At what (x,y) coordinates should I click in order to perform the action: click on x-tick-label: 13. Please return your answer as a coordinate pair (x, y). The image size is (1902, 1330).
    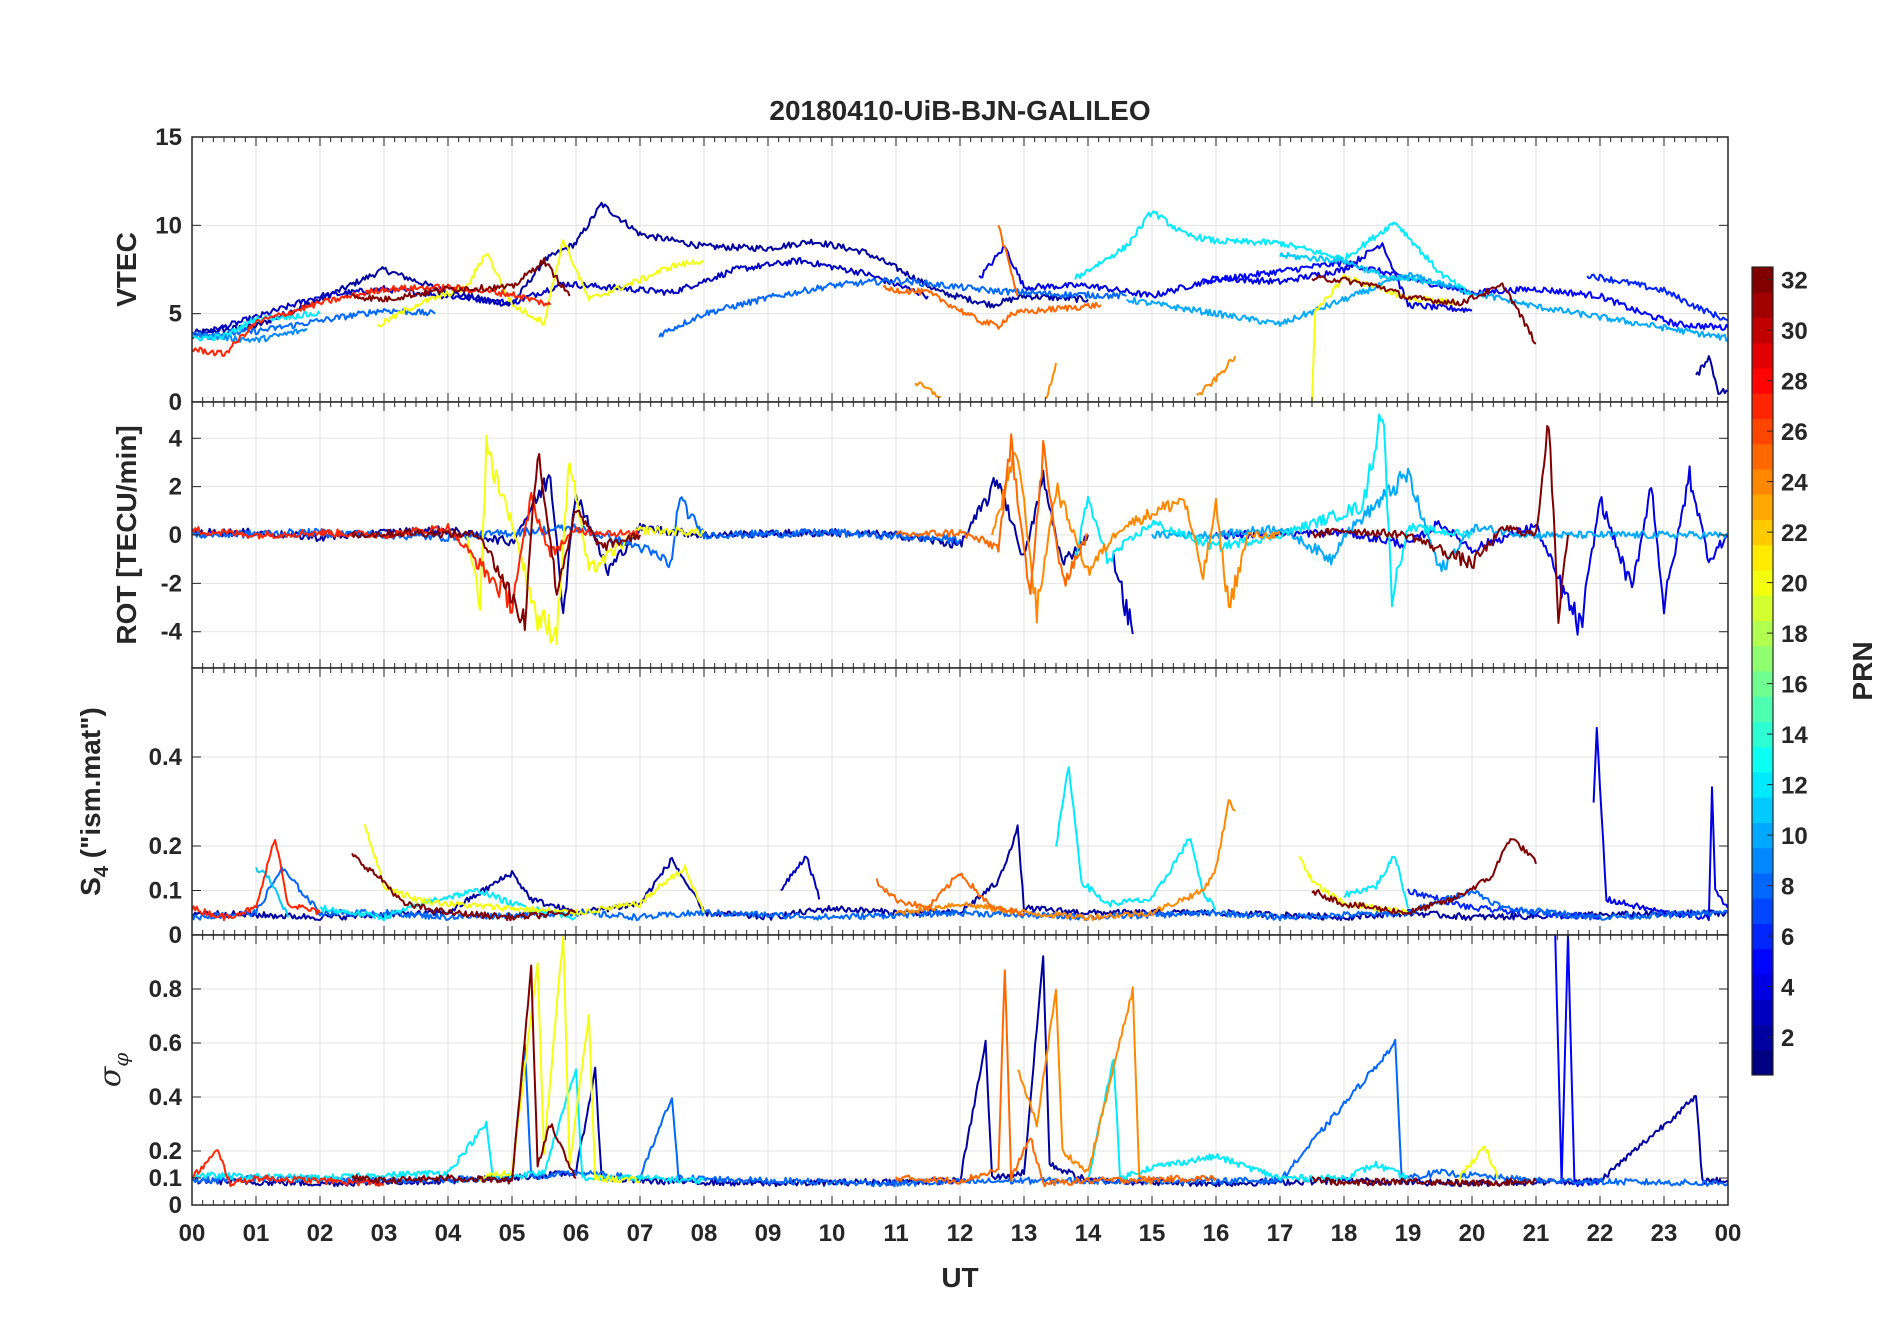
    Looking at the image, I should click on (1024, 1233).